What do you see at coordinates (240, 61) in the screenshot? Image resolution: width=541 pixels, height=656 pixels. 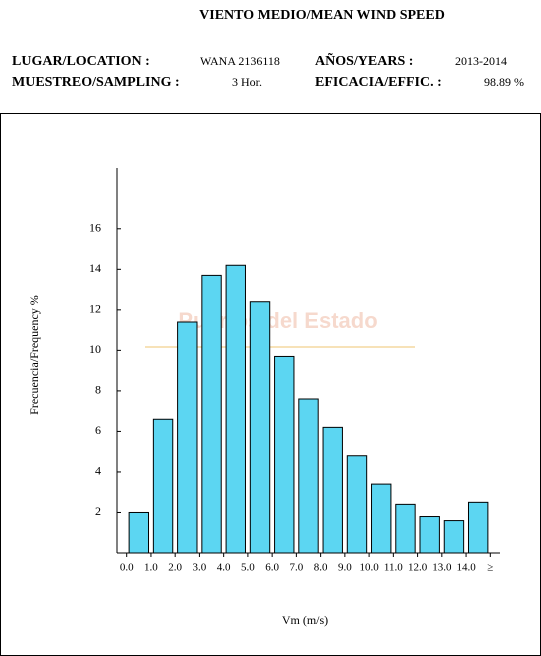 I see `location: WANA 2136118` at bounding box center [240, 61].